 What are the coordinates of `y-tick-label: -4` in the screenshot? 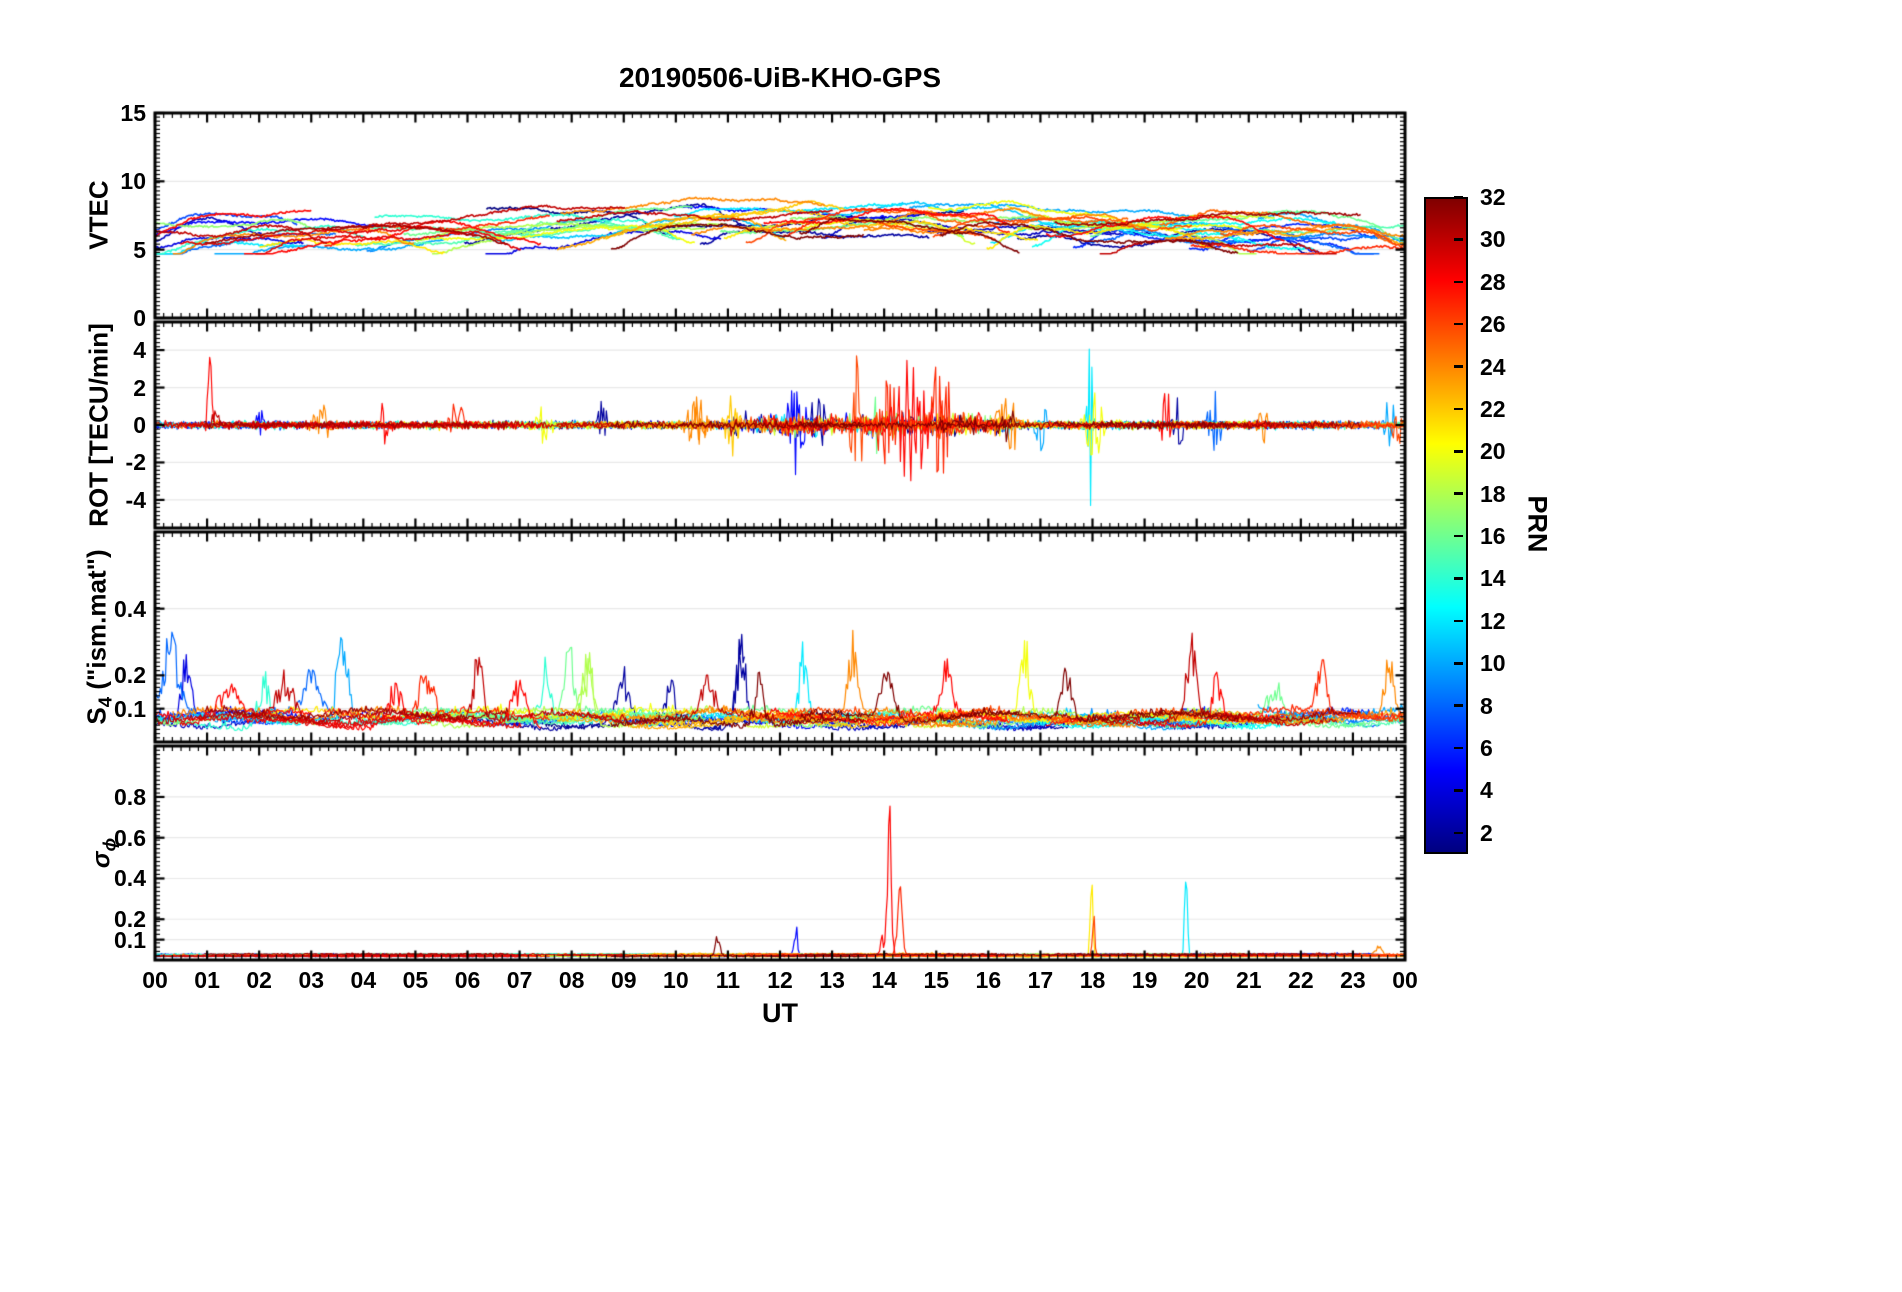 It's located at (135, 499).